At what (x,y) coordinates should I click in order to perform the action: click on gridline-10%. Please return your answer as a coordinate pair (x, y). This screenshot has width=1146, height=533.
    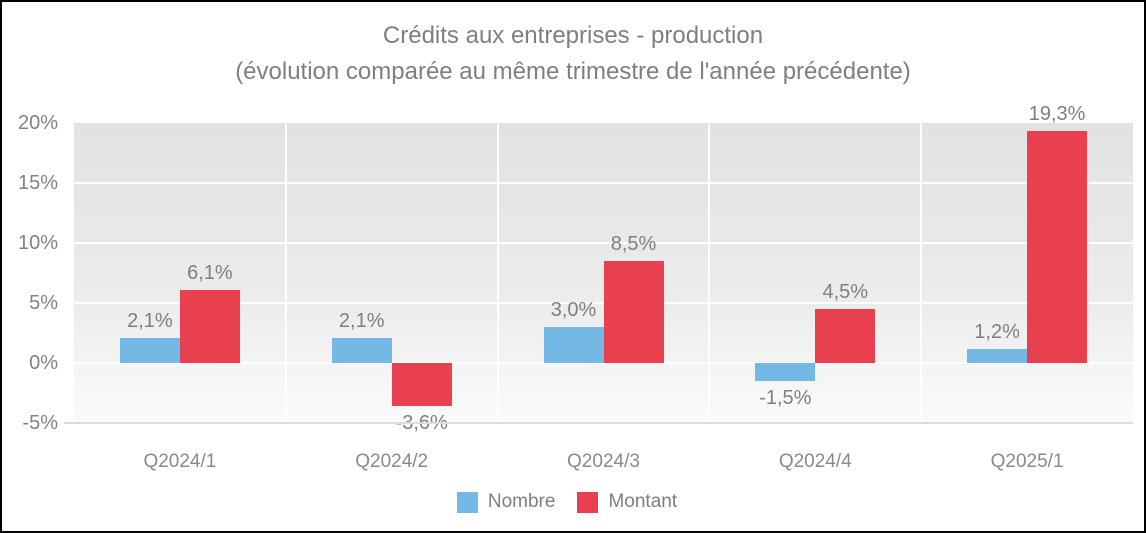
    Looking at the image, I should click on (603, 243).